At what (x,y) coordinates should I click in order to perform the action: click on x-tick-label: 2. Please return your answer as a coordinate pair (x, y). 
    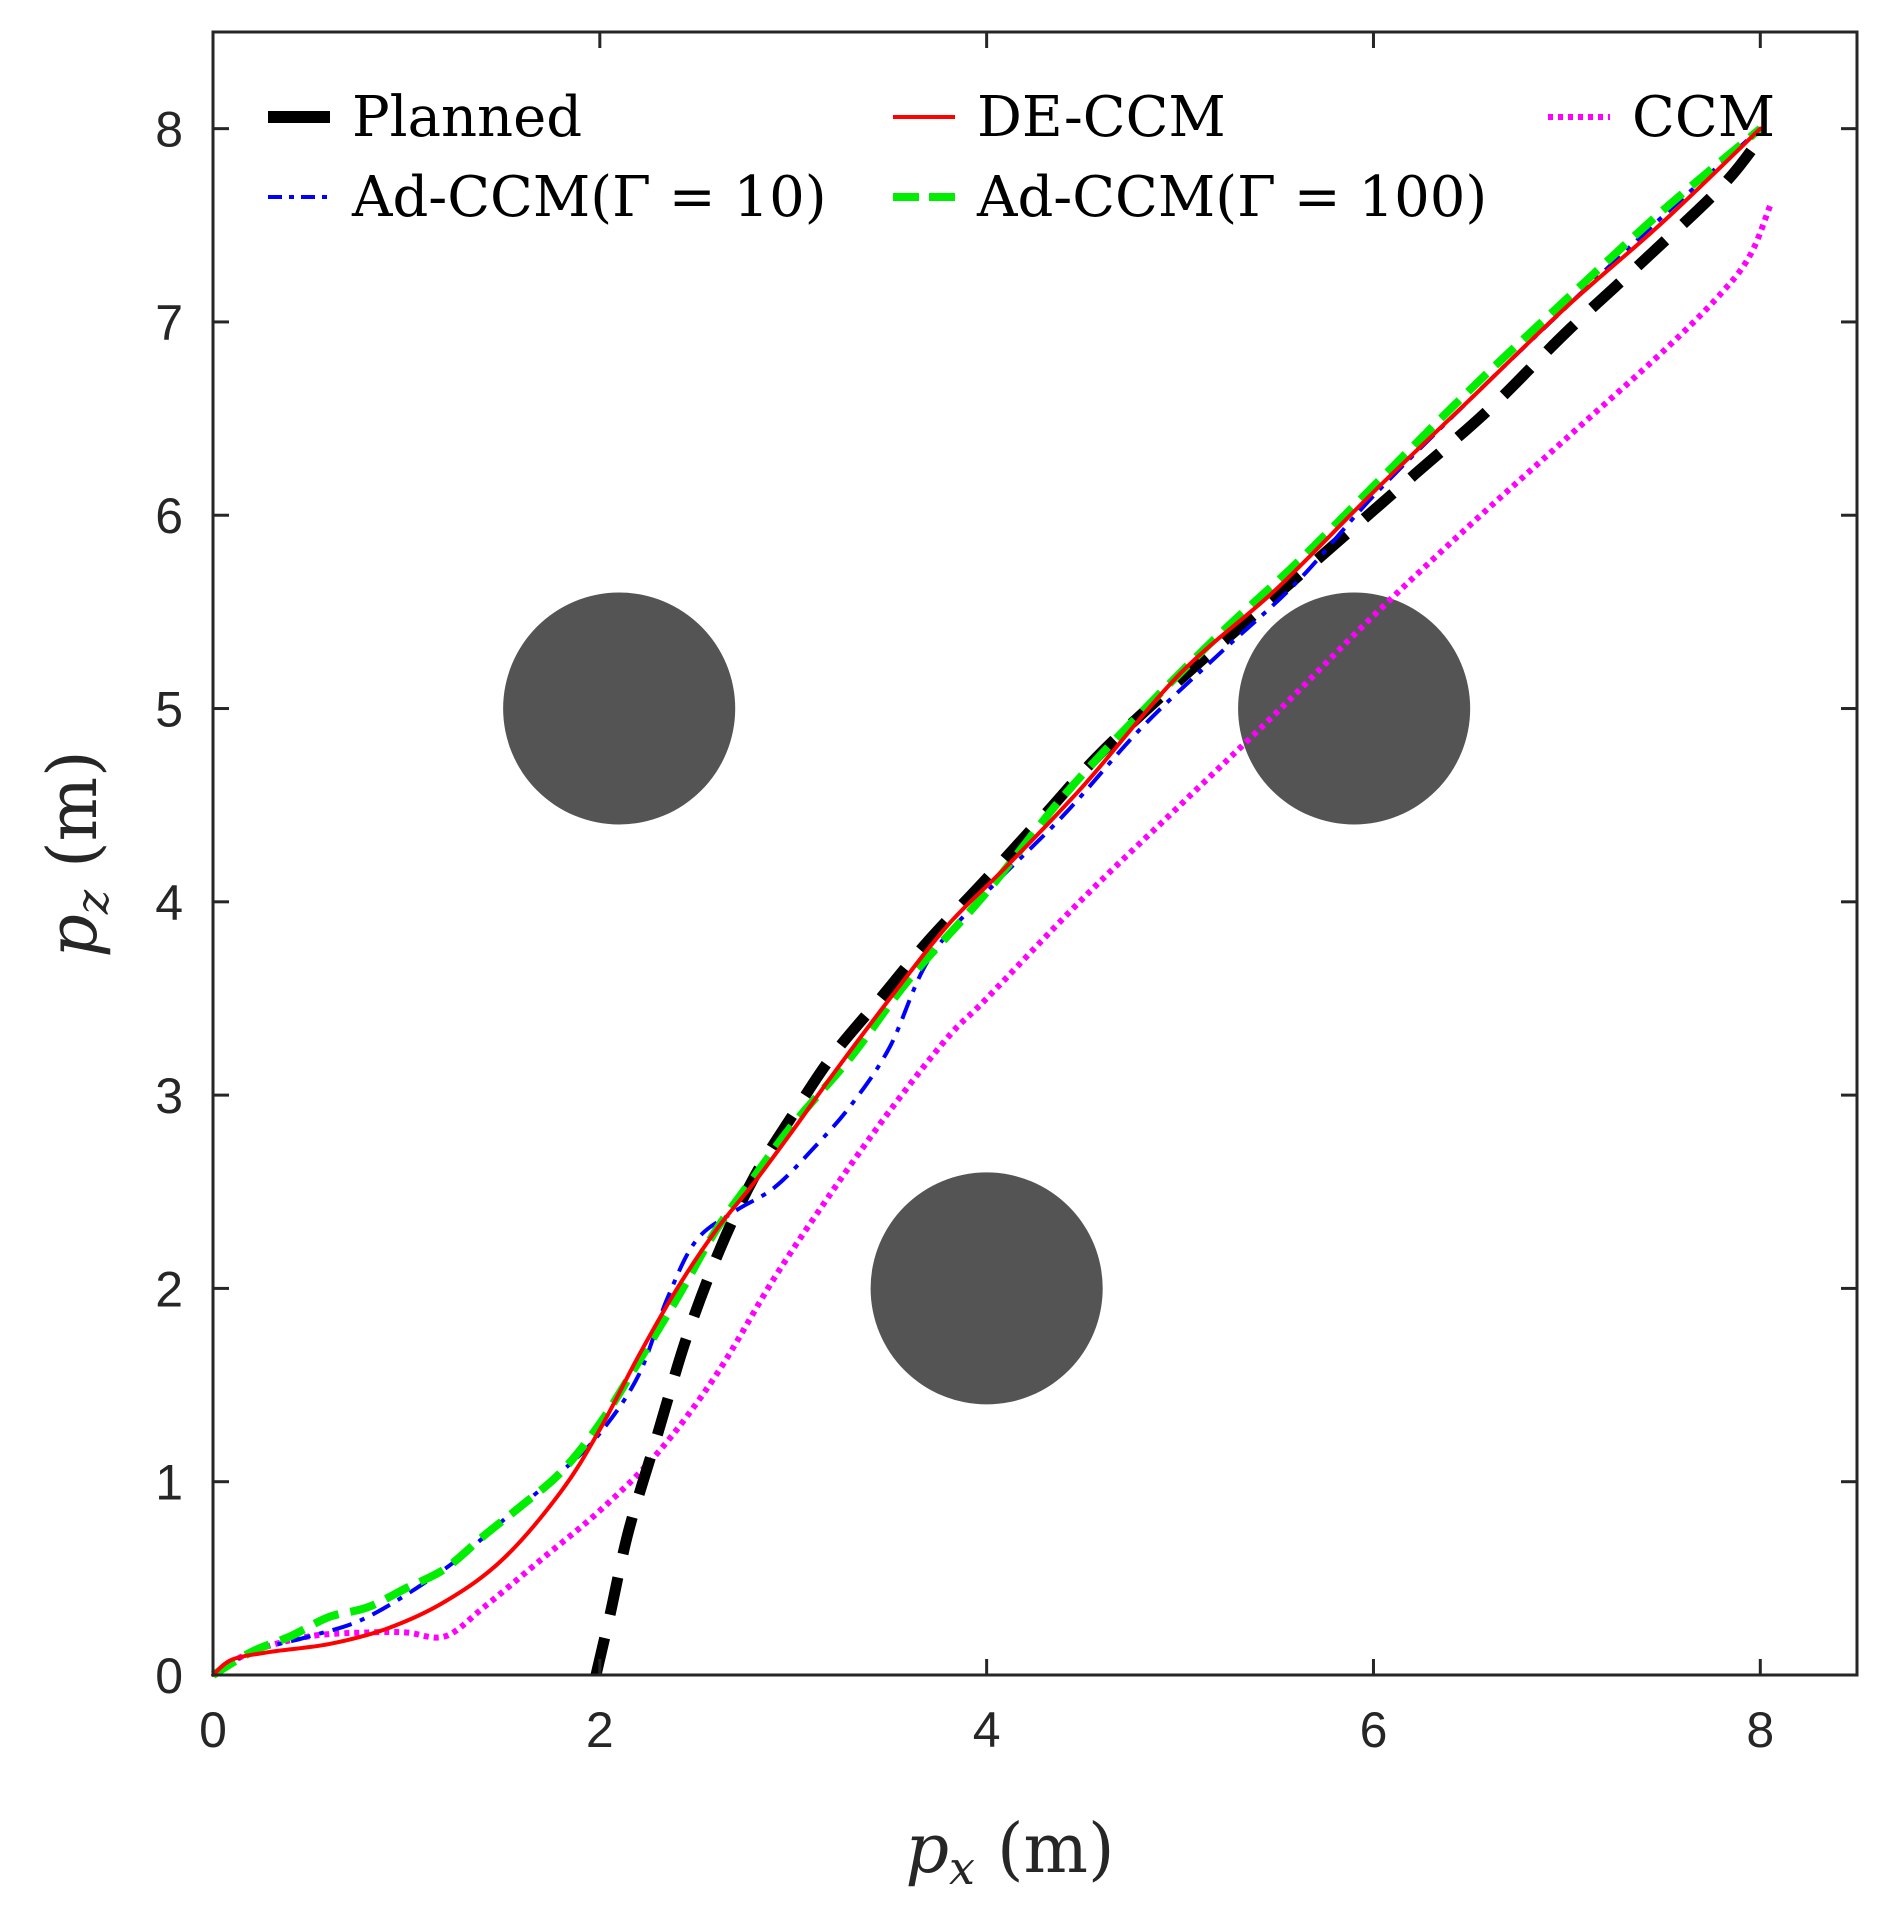
    Looking at the image, I should click on (600, 1730).